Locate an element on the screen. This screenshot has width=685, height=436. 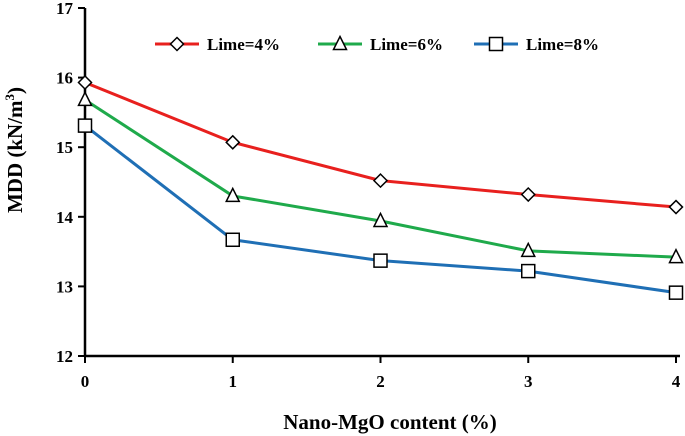
y-axis-title: MDD (kN/m3) is located at coordinates (14, 150).